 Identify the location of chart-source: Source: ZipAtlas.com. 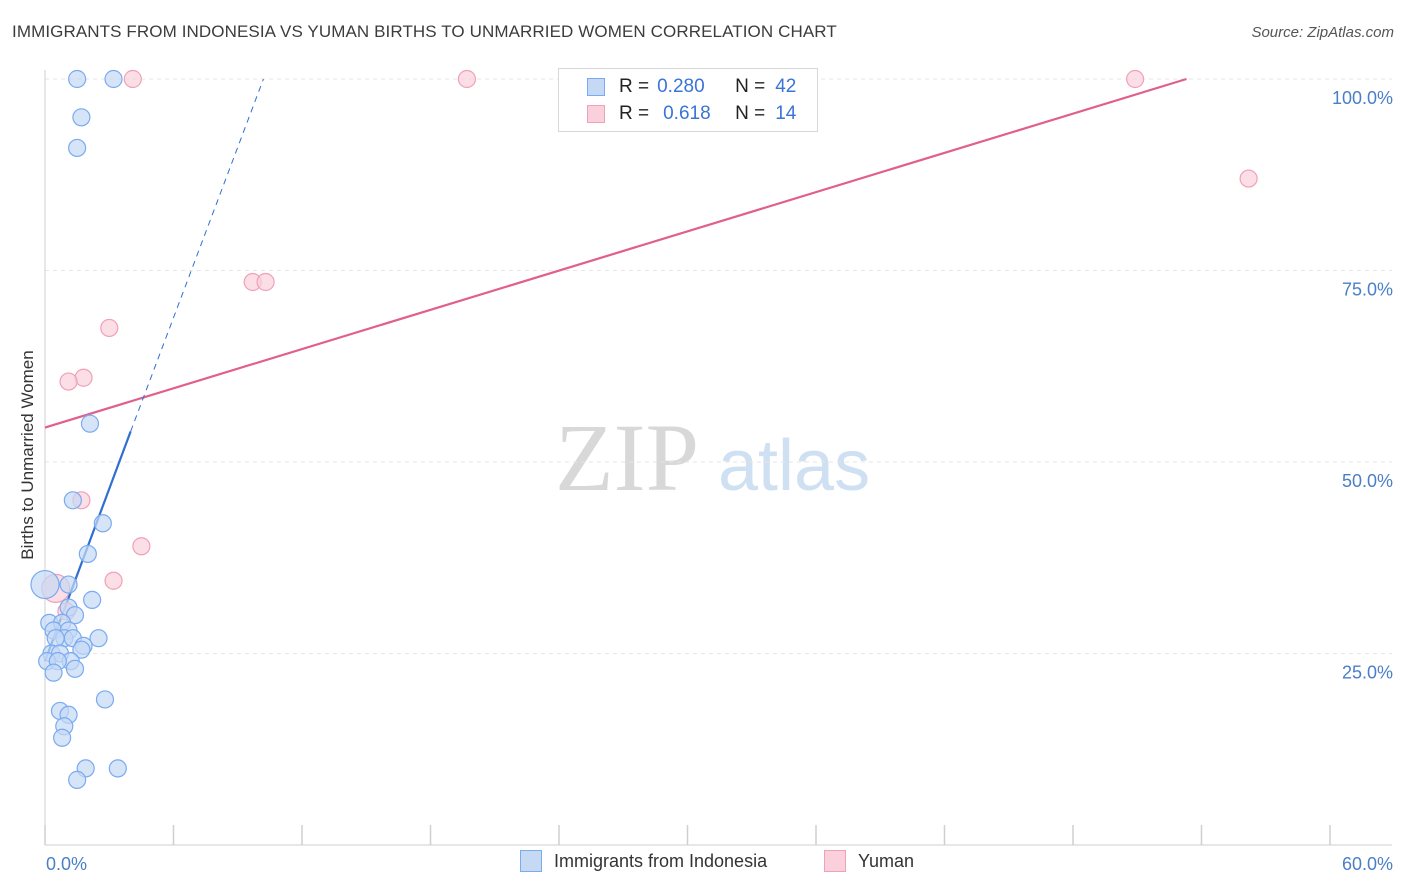
(1322, 32).